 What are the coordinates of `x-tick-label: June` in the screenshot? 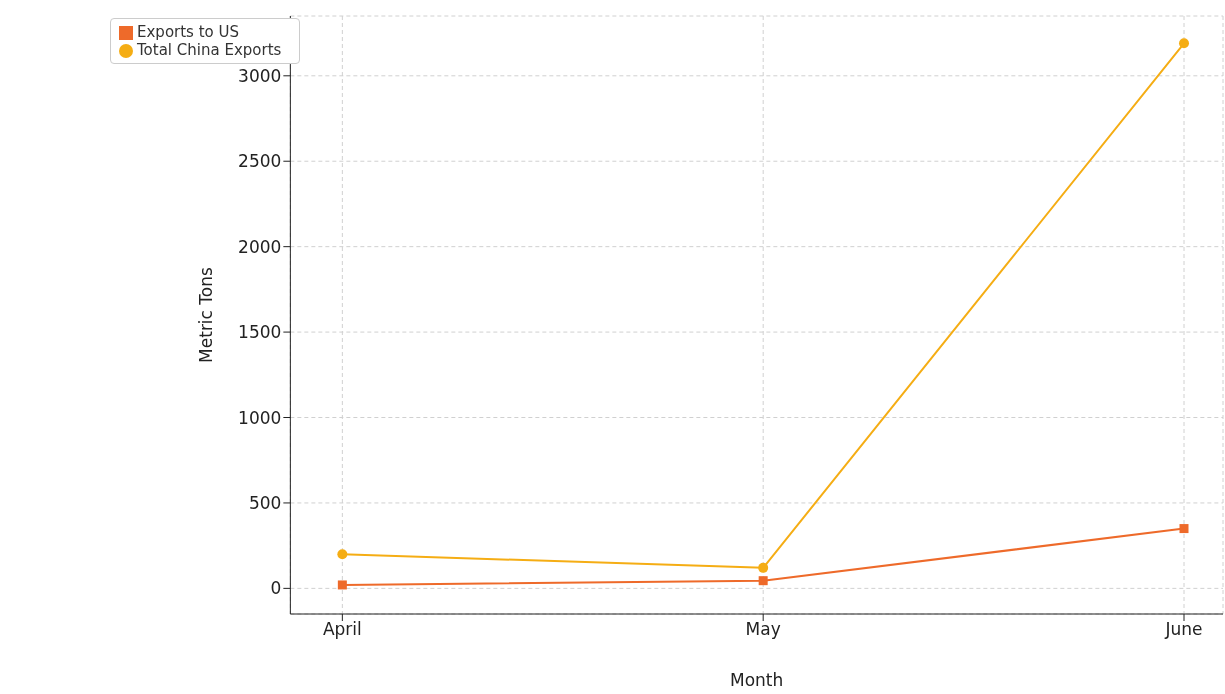 It's located at (1183, 629).